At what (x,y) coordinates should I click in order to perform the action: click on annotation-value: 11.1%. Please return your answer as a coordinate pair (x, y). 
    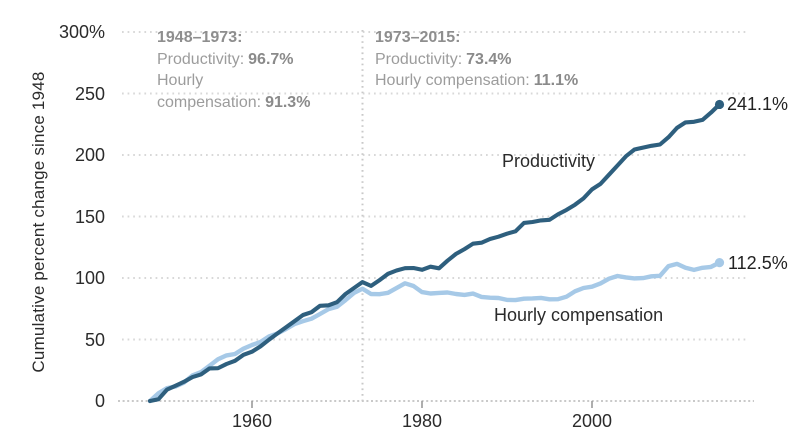
    Looking at the image, I should click on (556, 80).